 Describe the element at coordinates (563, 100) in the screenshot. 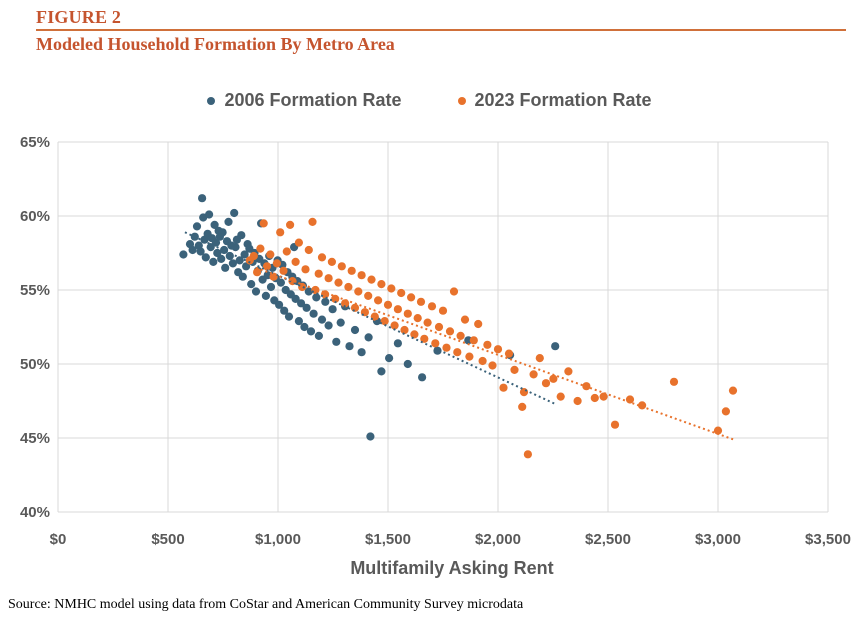

I see `legend-label: 2023 Formation Rate` at that location.